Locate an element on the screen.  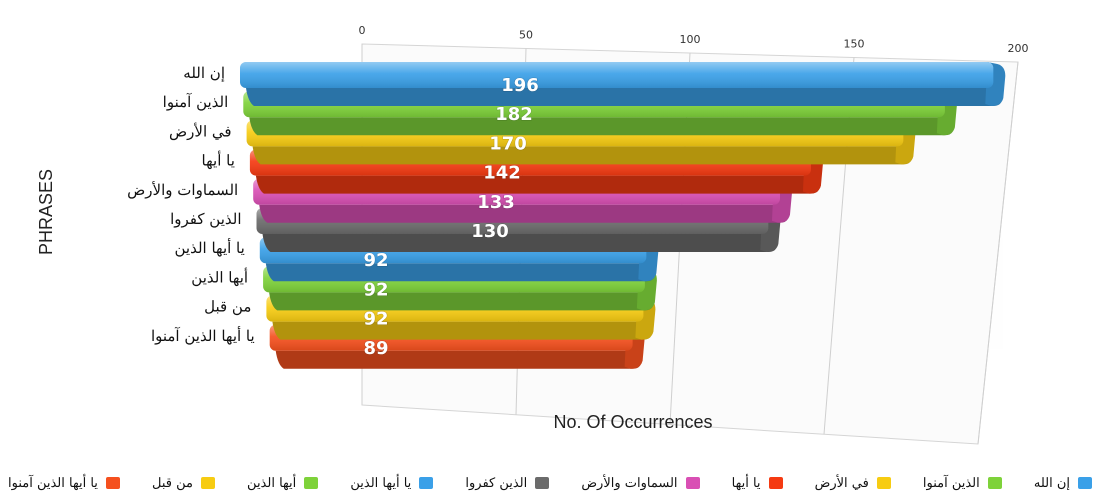
grid-line is located at coordinates (998, 253).